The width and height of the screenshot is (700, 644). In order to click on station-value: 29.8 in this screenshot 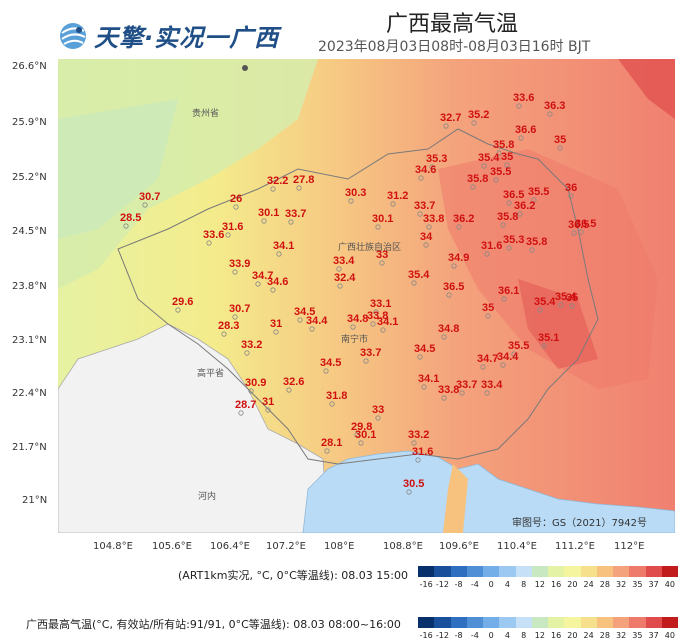, I will do `click(361, 427)`.